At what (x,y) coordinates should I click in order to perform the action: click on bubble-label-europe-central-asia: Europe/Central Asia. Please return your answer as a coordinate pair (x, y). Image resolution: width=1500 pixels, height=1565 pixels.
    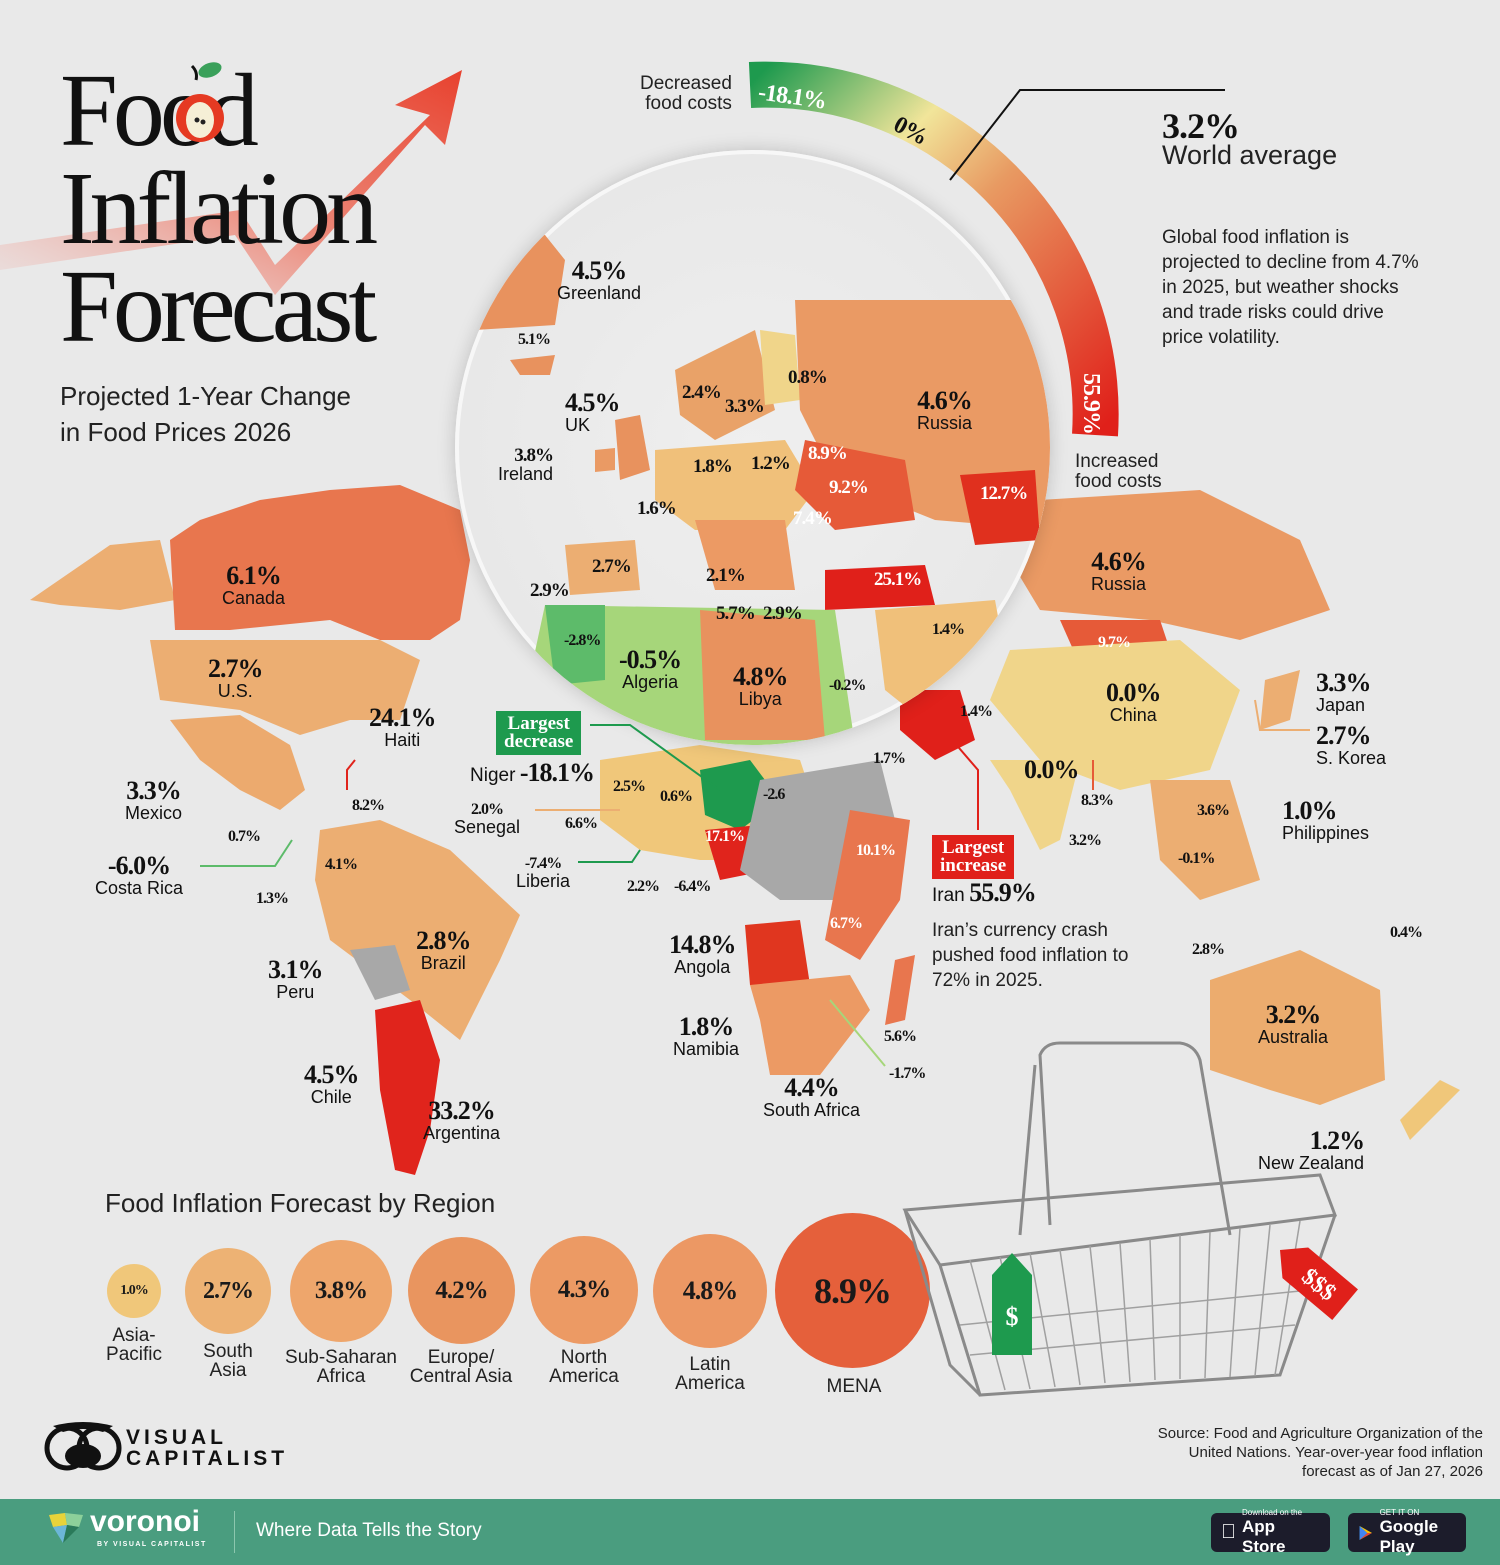
    Looking at the image, I should click on (461, 1367).